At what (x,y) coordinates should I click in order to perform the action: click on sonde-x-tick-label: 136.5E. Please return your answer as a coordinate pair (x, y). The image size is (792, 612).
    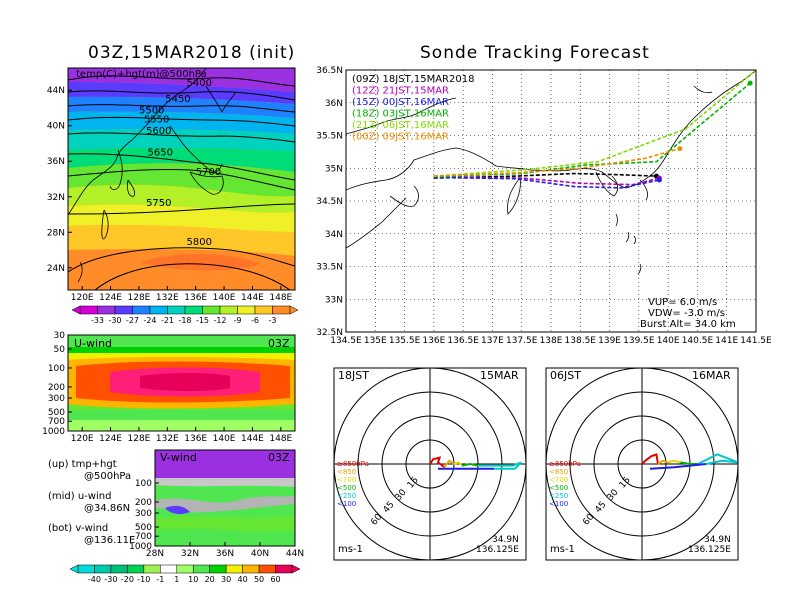
    Looking at the image, I should click on (463, 341).